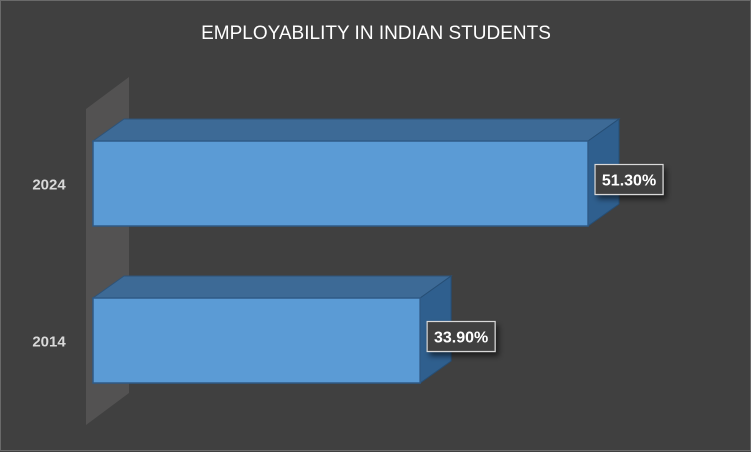 This screenshot has width=751, height=452. I want to click on data-label-2024: 51.30%, so click(629, 181).